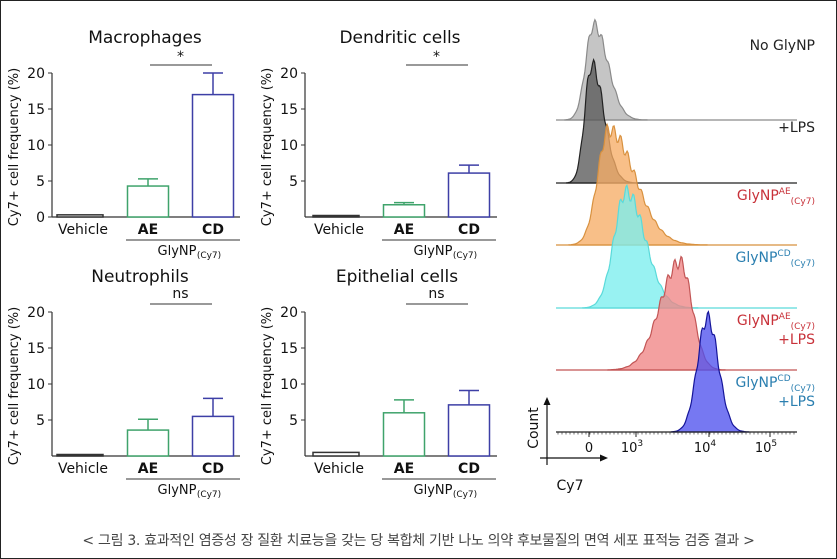  Describe the element at coordinates (632, 447) in the screenshot. I see `x-tick-label: 10³` at that location.